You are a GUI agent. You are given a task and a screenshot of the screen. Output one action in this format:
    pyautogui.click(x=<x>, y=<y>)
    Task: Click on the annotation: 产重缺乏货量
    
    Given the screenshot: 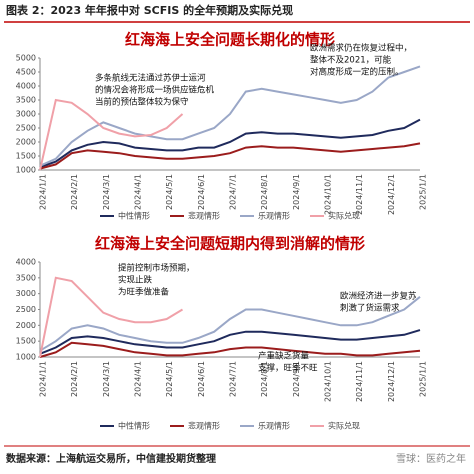 What is the action you would take?
    pyautogui.click(x=284, y=356)
    